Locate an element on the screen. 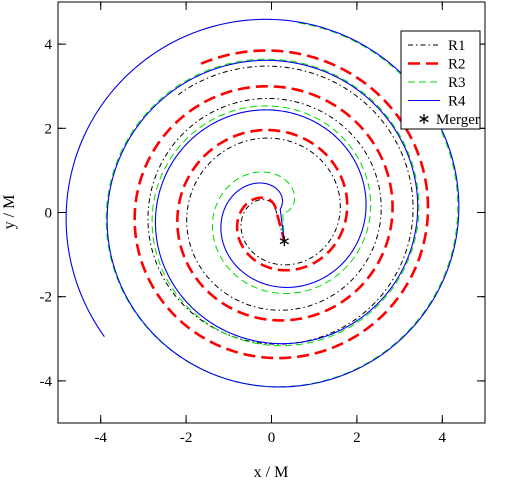 The image size is (506, 483). x-axis-label: x / M is located at coordinates (271, 472).